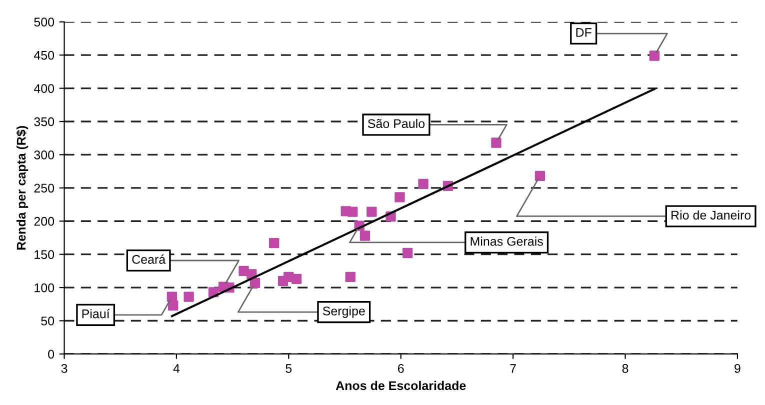 This screenshot has height=405, width=765. I want to click on annotation: São Paulo, so click(396, 123).